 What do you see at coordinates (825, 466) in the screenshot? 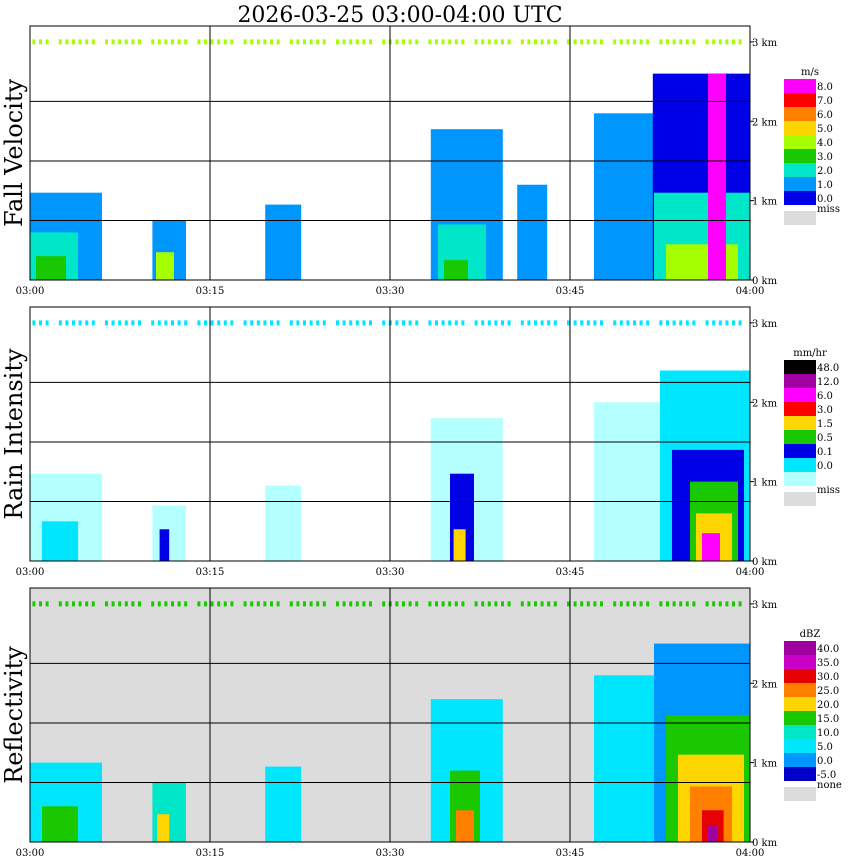
I see `colorbar-label: 0.0` at bounding box center [825, 466].